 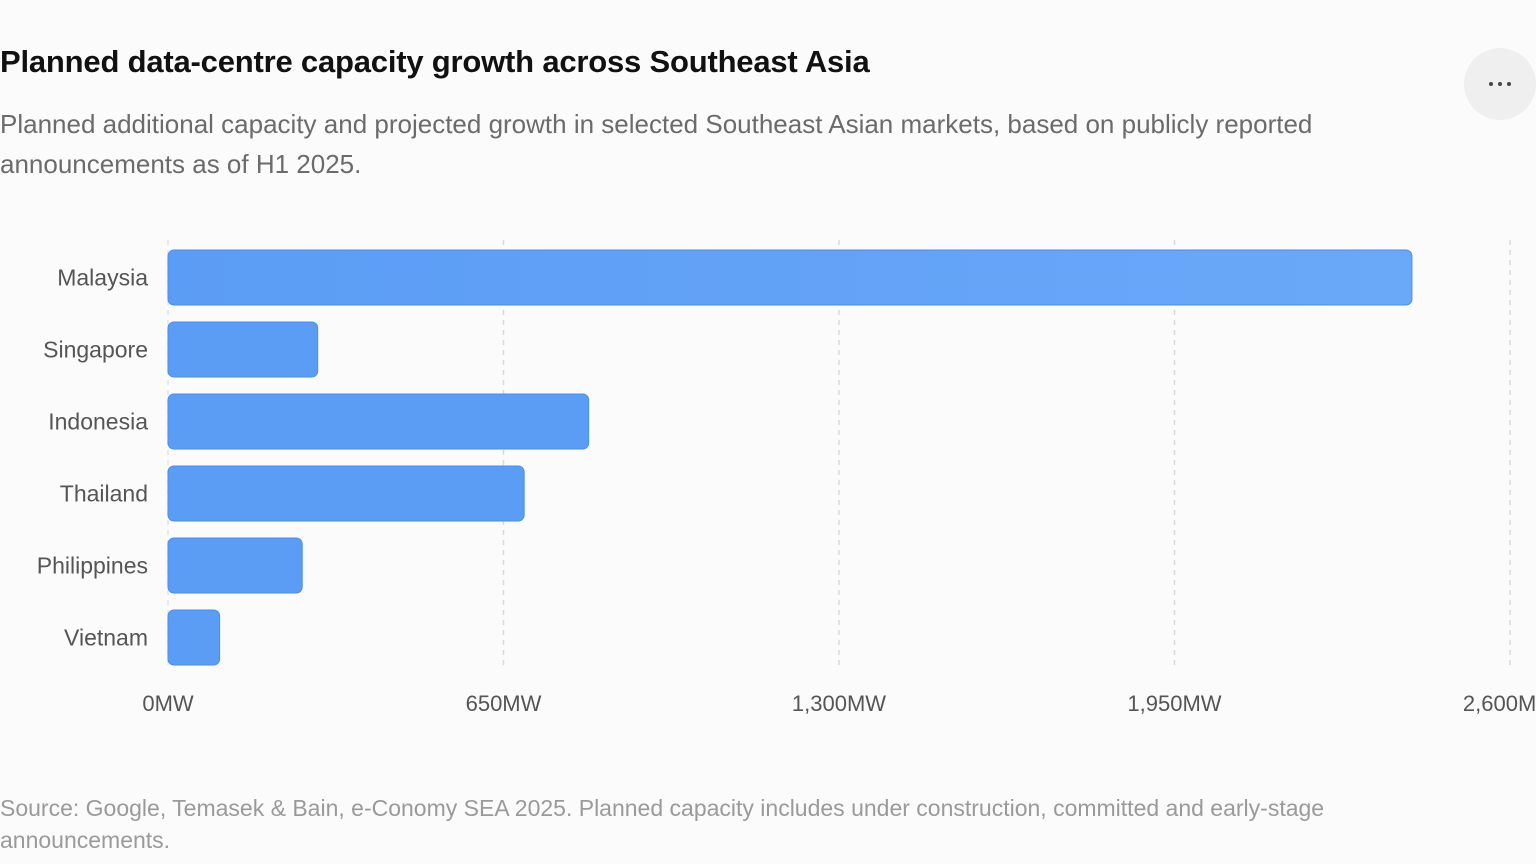 I want to click on category-label: Singapore, so click(x=95, y=350).